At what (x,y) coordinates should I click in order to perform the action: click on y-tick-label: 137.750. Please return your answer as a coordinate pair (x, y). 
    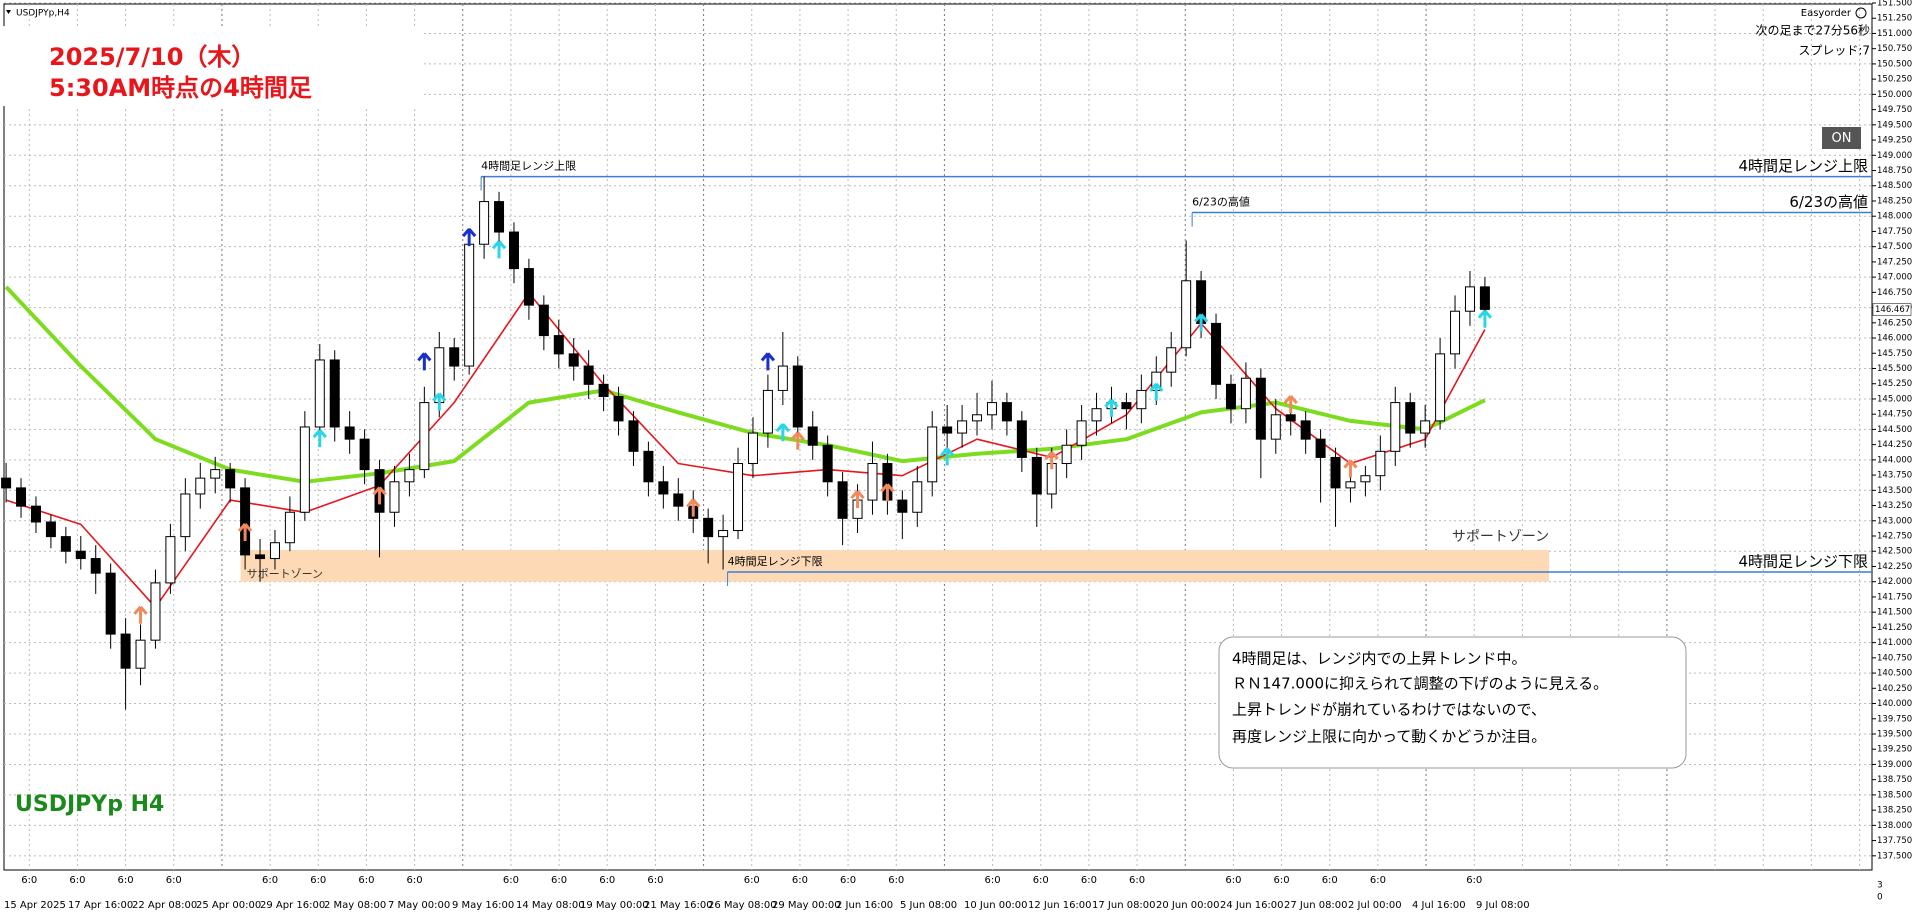
    Looking at the image, I should click on (1894, 841).